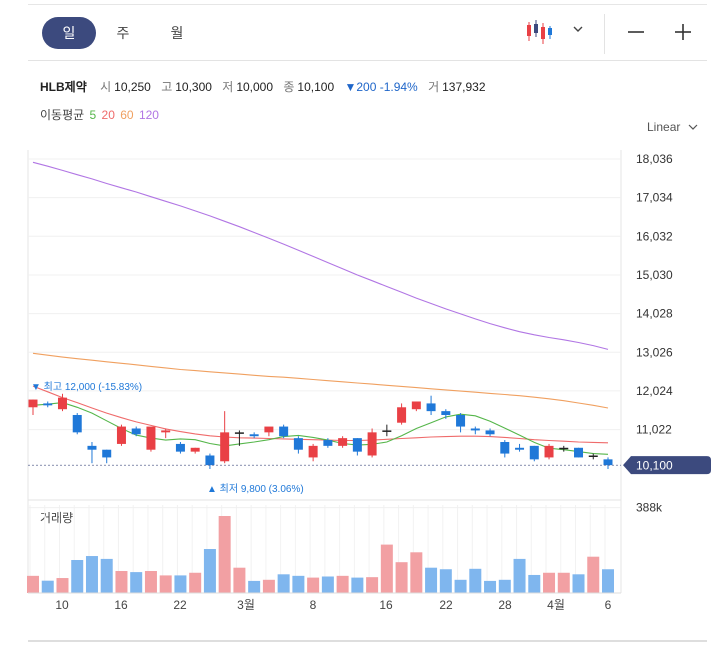 The image size is (721, 658). I want to click on y-tick-label: 11,022, so click(654, 430).